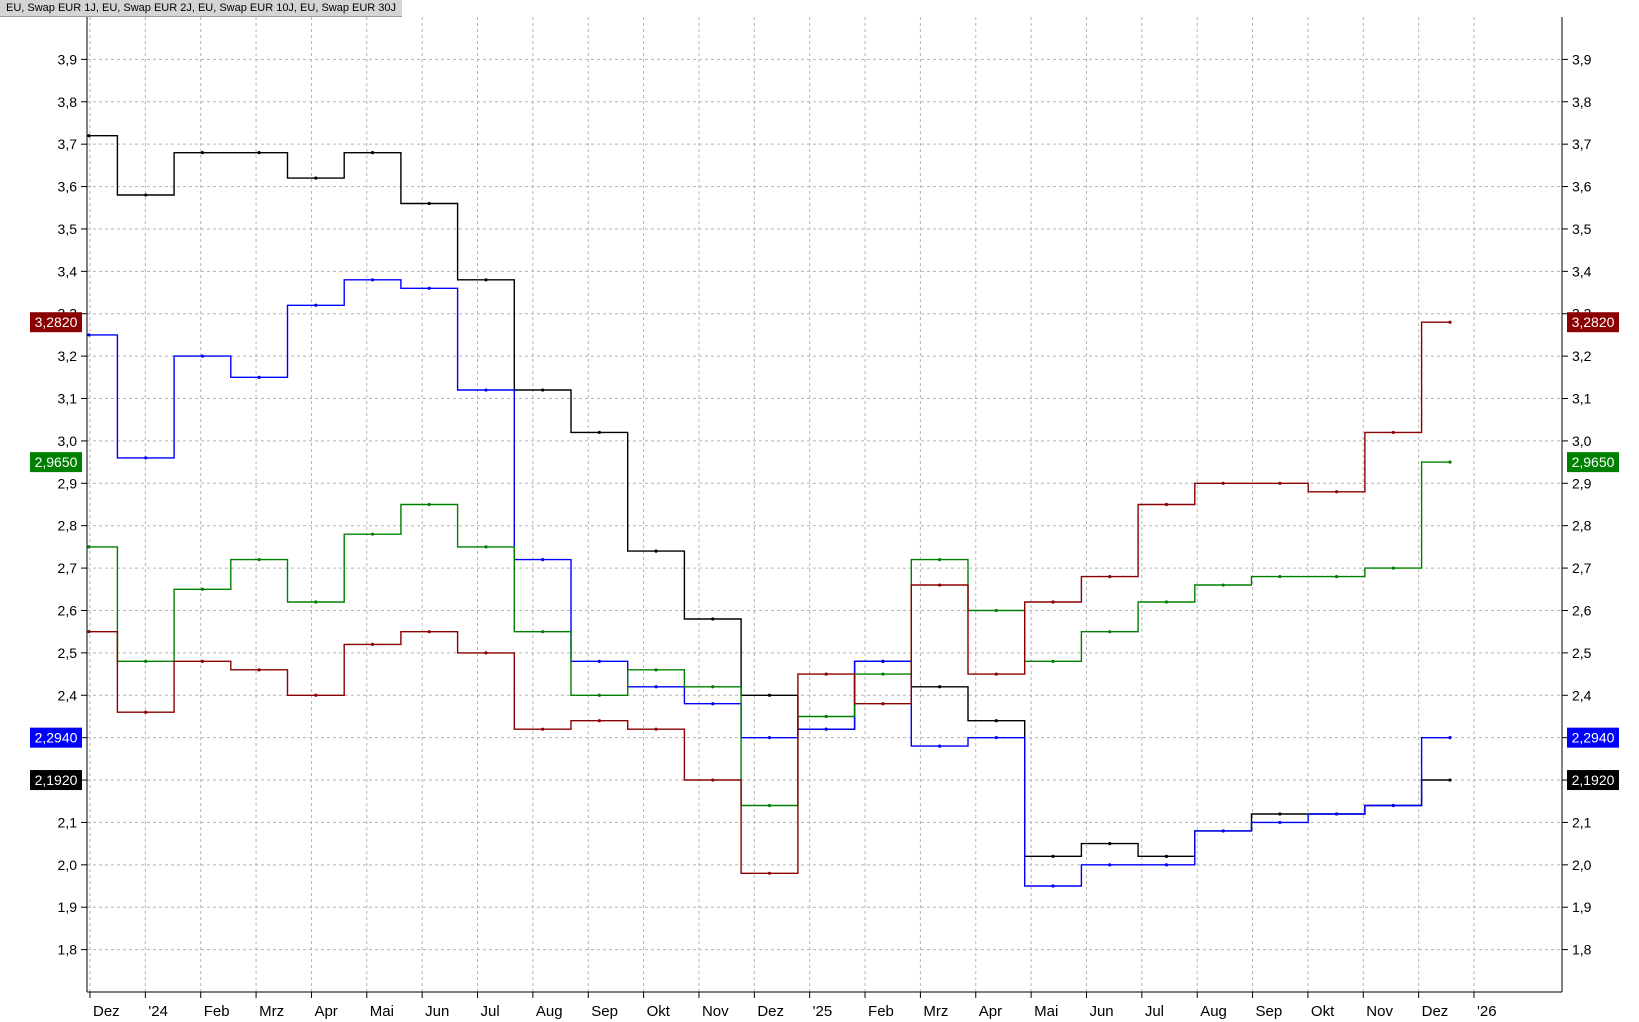 Image resolution: width=1639 pixels, height=1022 pixels. Describe the element at coordinates (325, 1011) in the screenshot. I see `x-tick-label: Apr` at that location.